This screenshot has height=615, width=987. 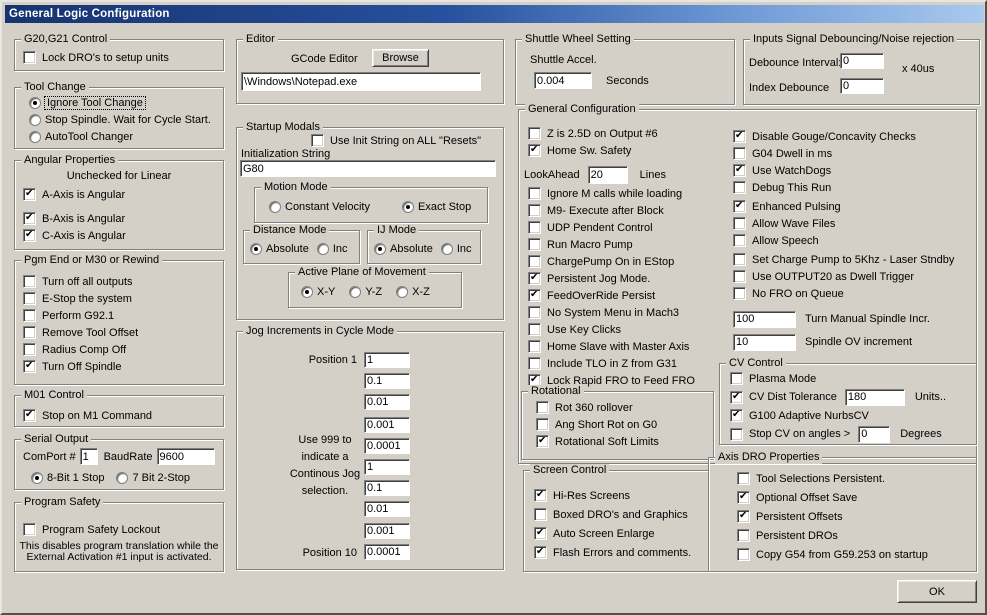 I want to click on stop-cv-angles-row: Stop CV on angles > Degrees, so click(x=853, y=434).